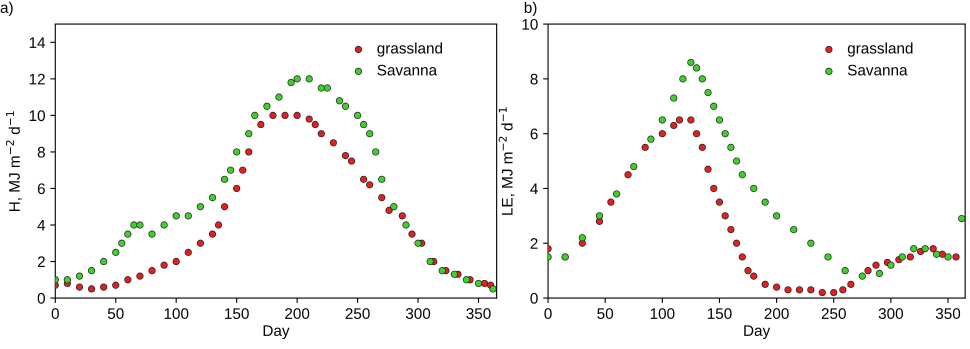 The width and height of the screenshot is (970, 349). What do you see at coordinates (757, 332) in the screenshot?
I see `x-axis-title: Day` at bounding box center [757, 332].